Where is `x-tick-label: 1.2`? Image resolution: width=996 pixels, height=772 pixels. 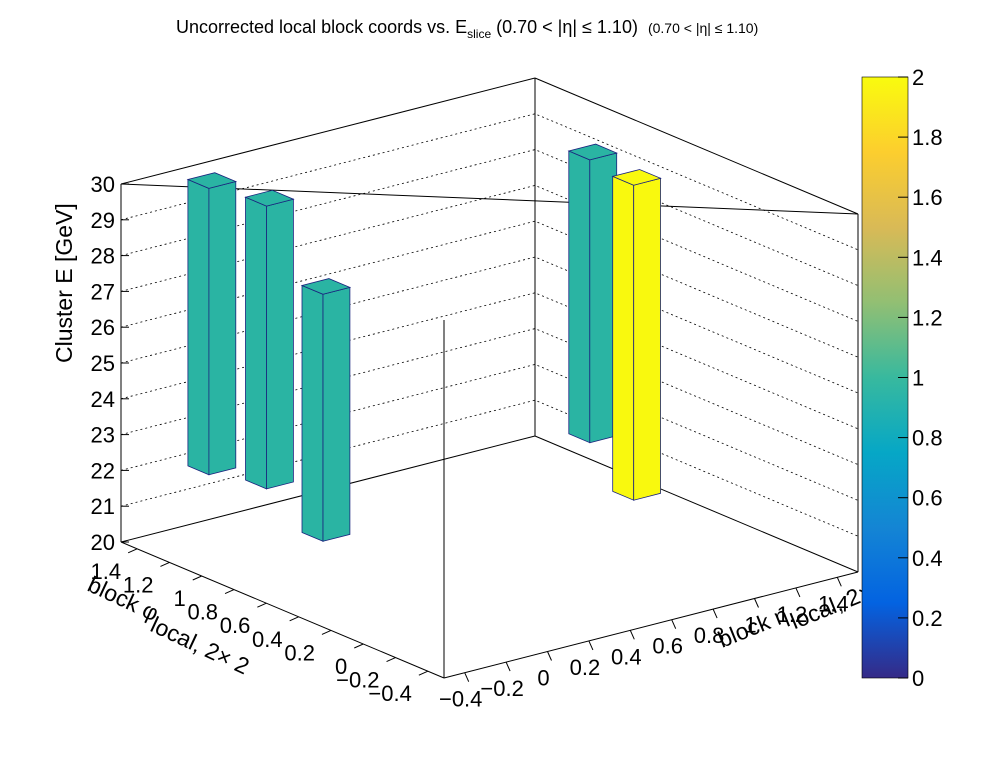 x-tick-label: 1.2 is located at coordinates (792, 614).